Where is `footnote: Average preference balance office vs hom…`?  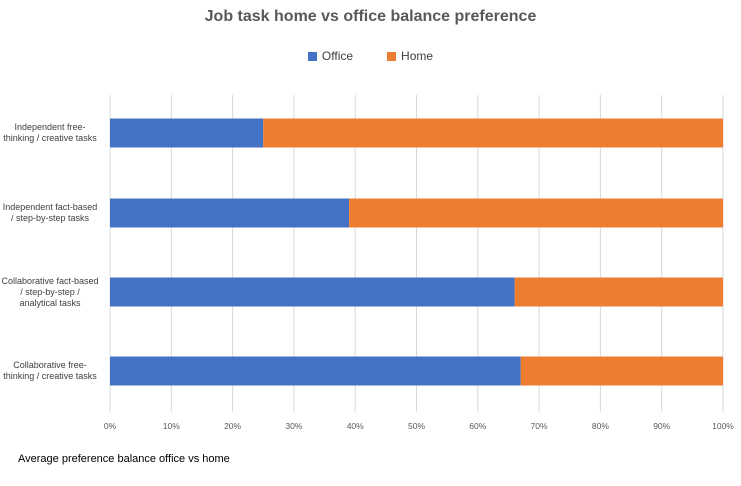
footnote: Average preference balance office vs hom… is located at coordinates (124, 459).